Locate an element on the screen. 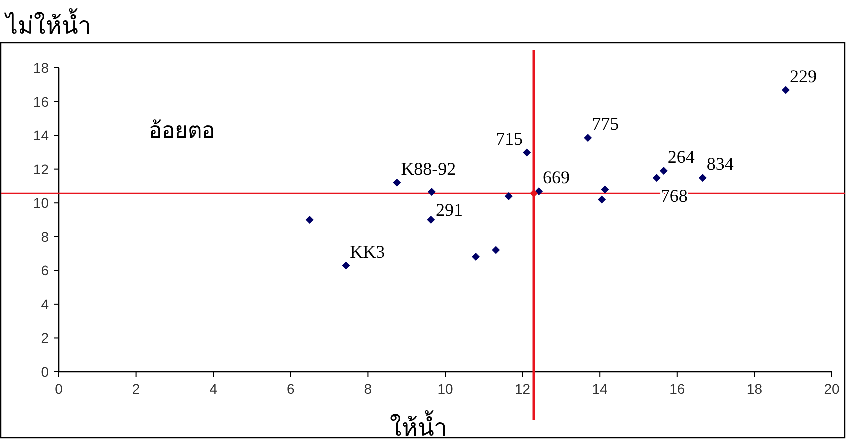 The width and height of the screenshot is (846, 439). x-tick-label: 12 is located at coordinates (523, 389).